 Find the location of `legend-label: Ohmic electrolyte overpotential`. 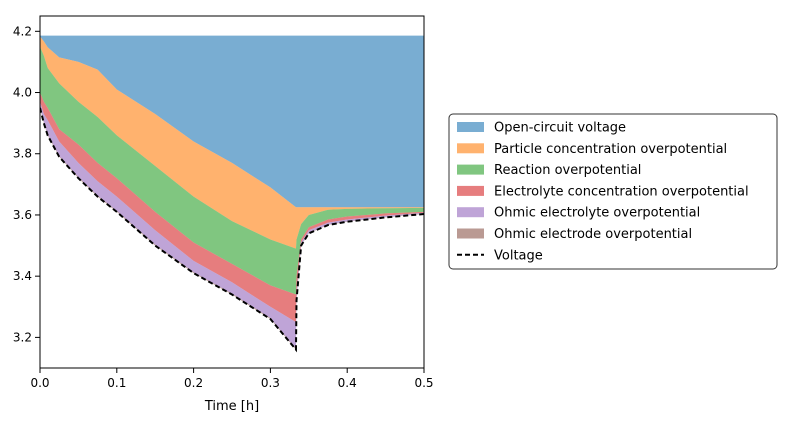

legend-label: Ohmic electrolyte overpotential is located at coordinates (597, 213).